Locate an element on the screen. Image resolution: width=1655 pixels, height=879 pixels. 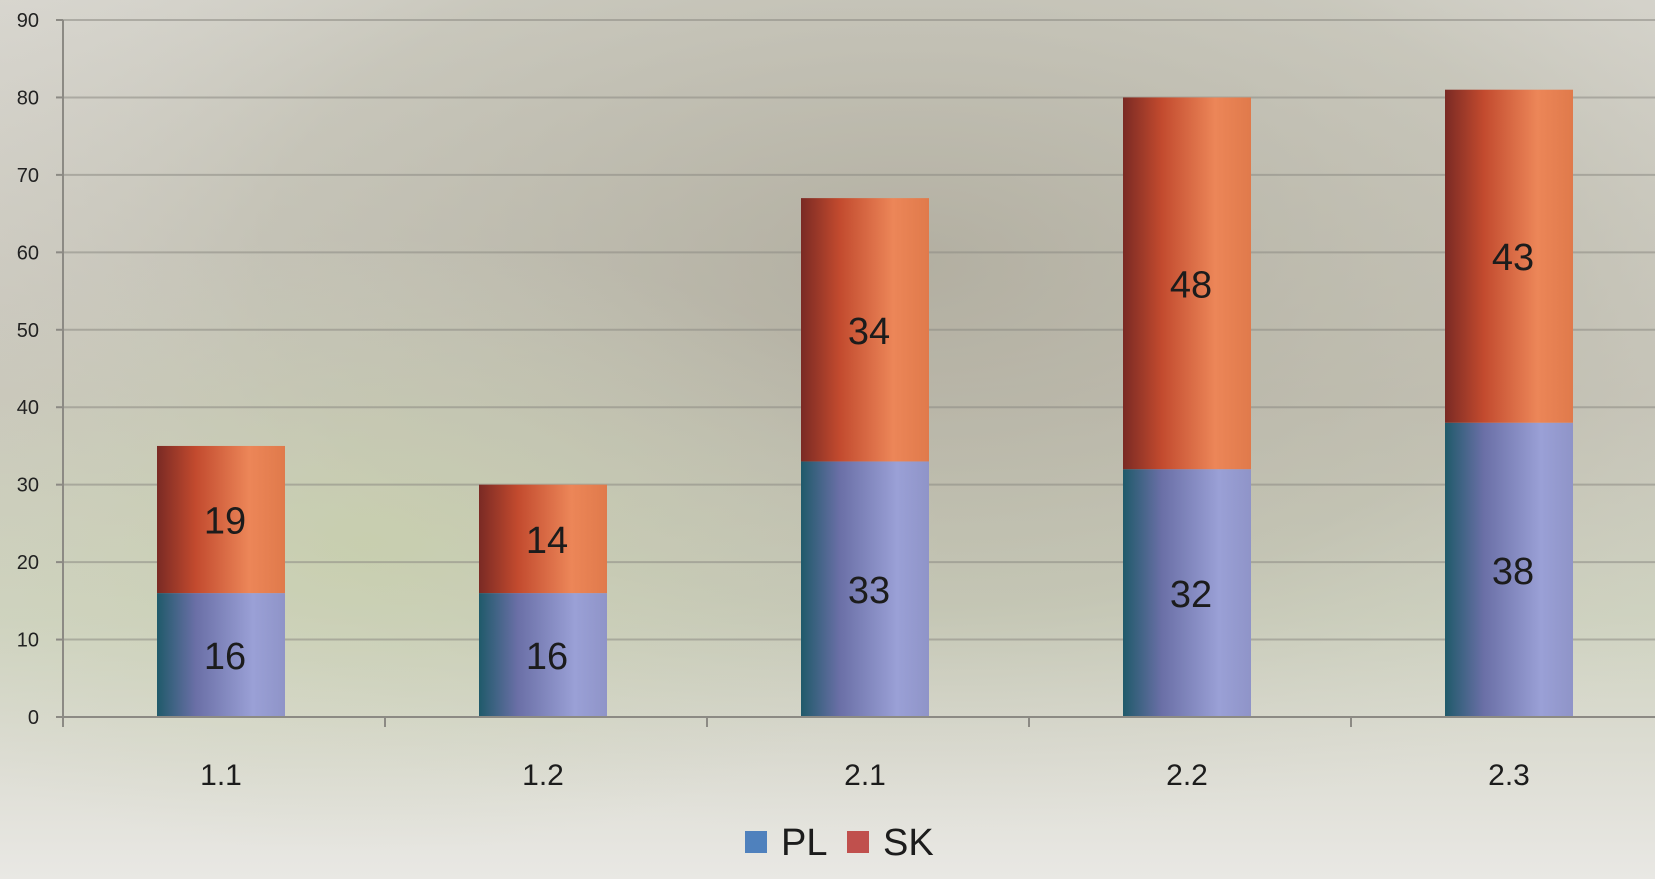
y-tick-label: 50 is located at coordinates (28, 331).